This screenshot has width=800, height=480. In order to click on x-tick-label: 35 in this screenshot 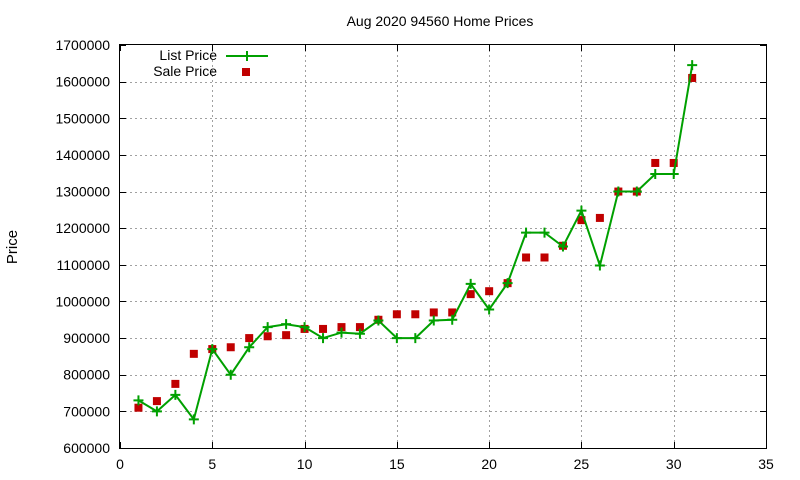, I will do `click(766, 464)`.